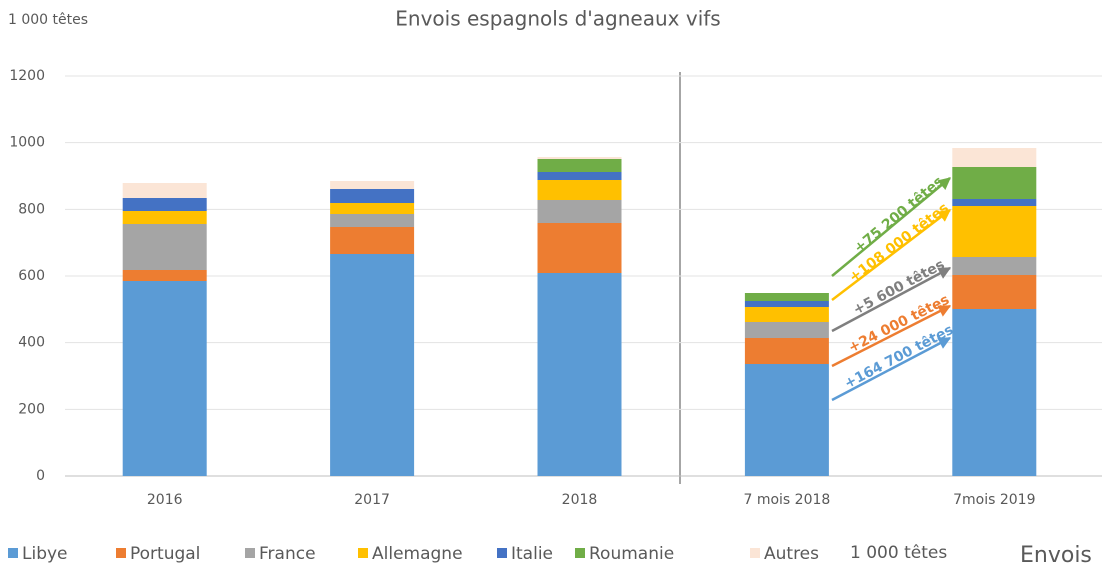 Image resolution: width=1116 pixels, height=570 pixels. Describe the element at coordinates (31, 209) in the screenshot. I see `y-tick-label: 800` at that location.